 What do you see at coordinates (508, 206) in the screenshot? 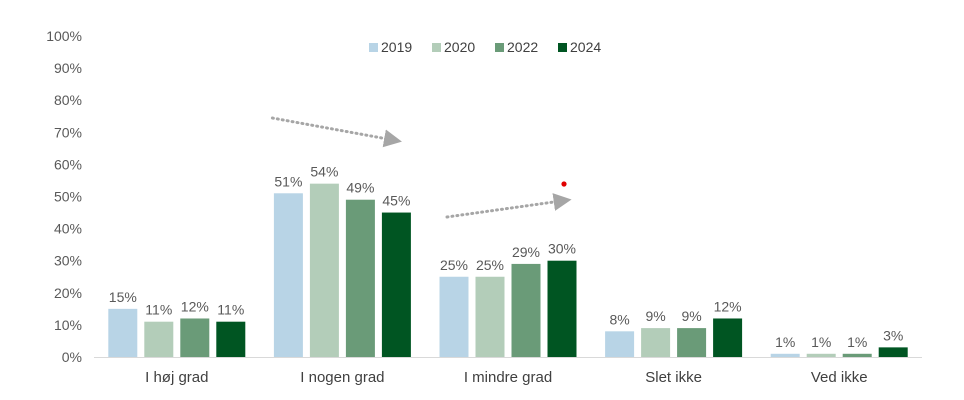
I see `dotted-arrow-up` at bounding box center [508, 206].